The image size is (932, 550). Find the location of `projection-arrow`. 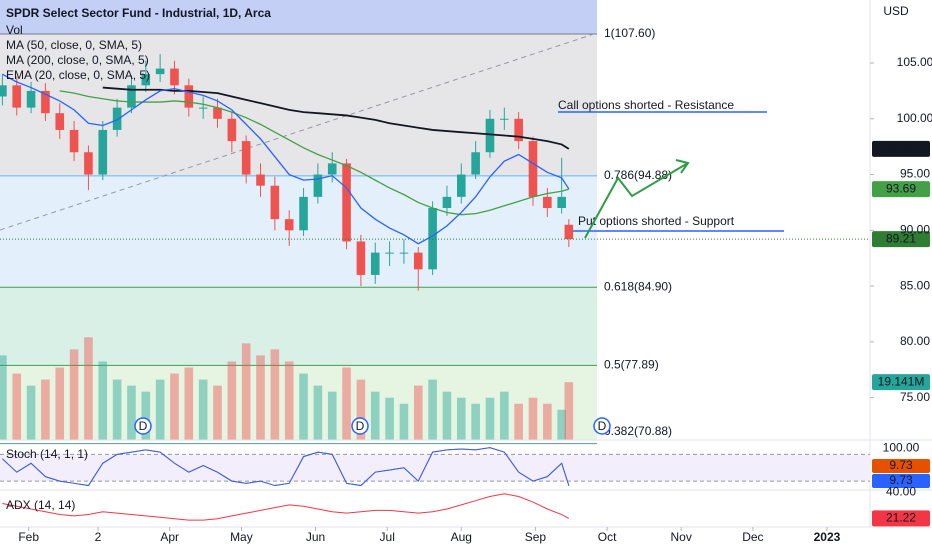

projection-arrow is located at coordinates (636, 200).